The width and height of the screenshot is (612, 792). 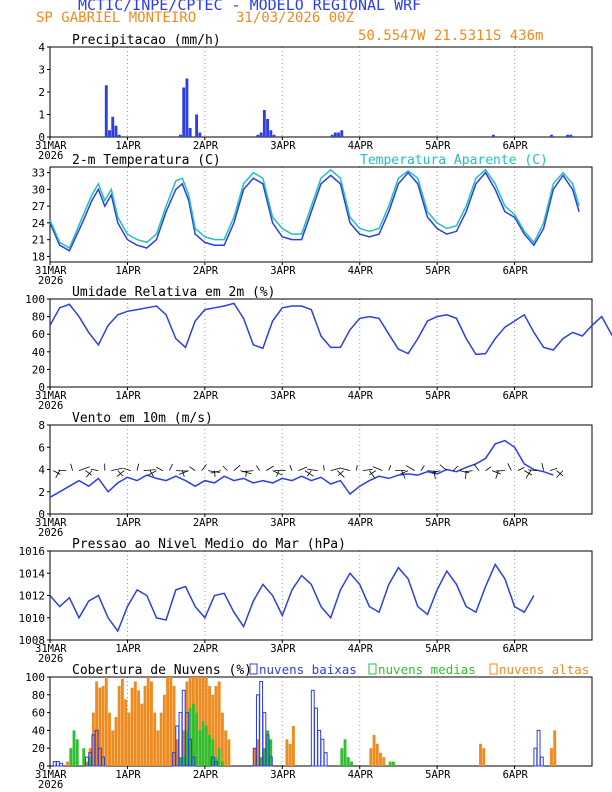 I want to click on legend-swatch, so click(x=372, y=669).